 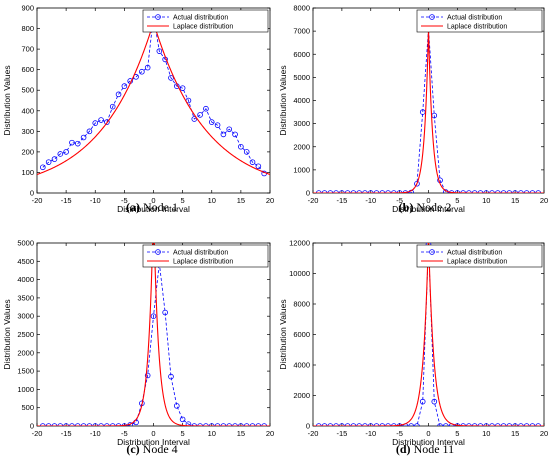 What do you see at coordinates (152, 207) in the screenshot?
I see `caption-node-1: (a) Node 1` at bounding box center [152, 207].